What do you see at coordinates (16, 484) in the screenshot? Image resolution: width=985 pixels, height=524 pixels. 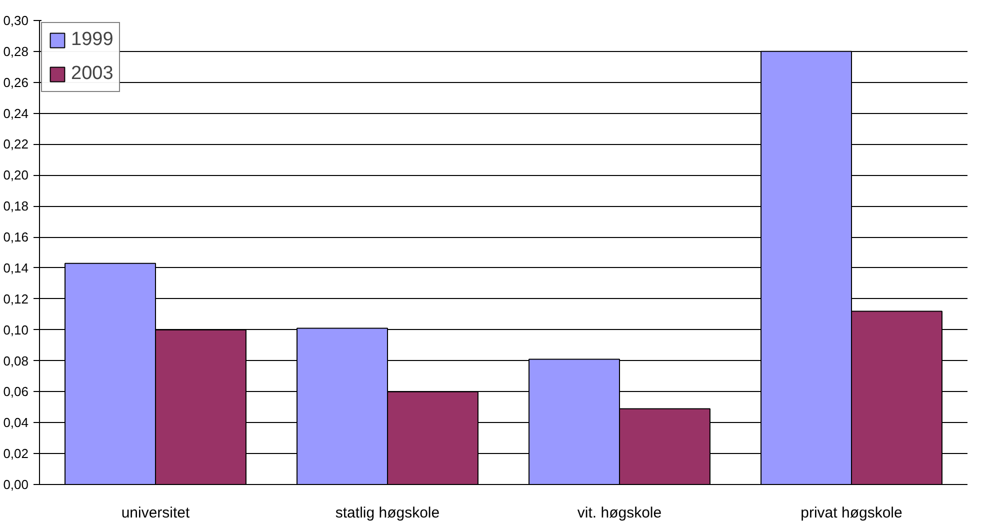 I see `y-tick-label: 0,00` at bounding box center [16, 484].